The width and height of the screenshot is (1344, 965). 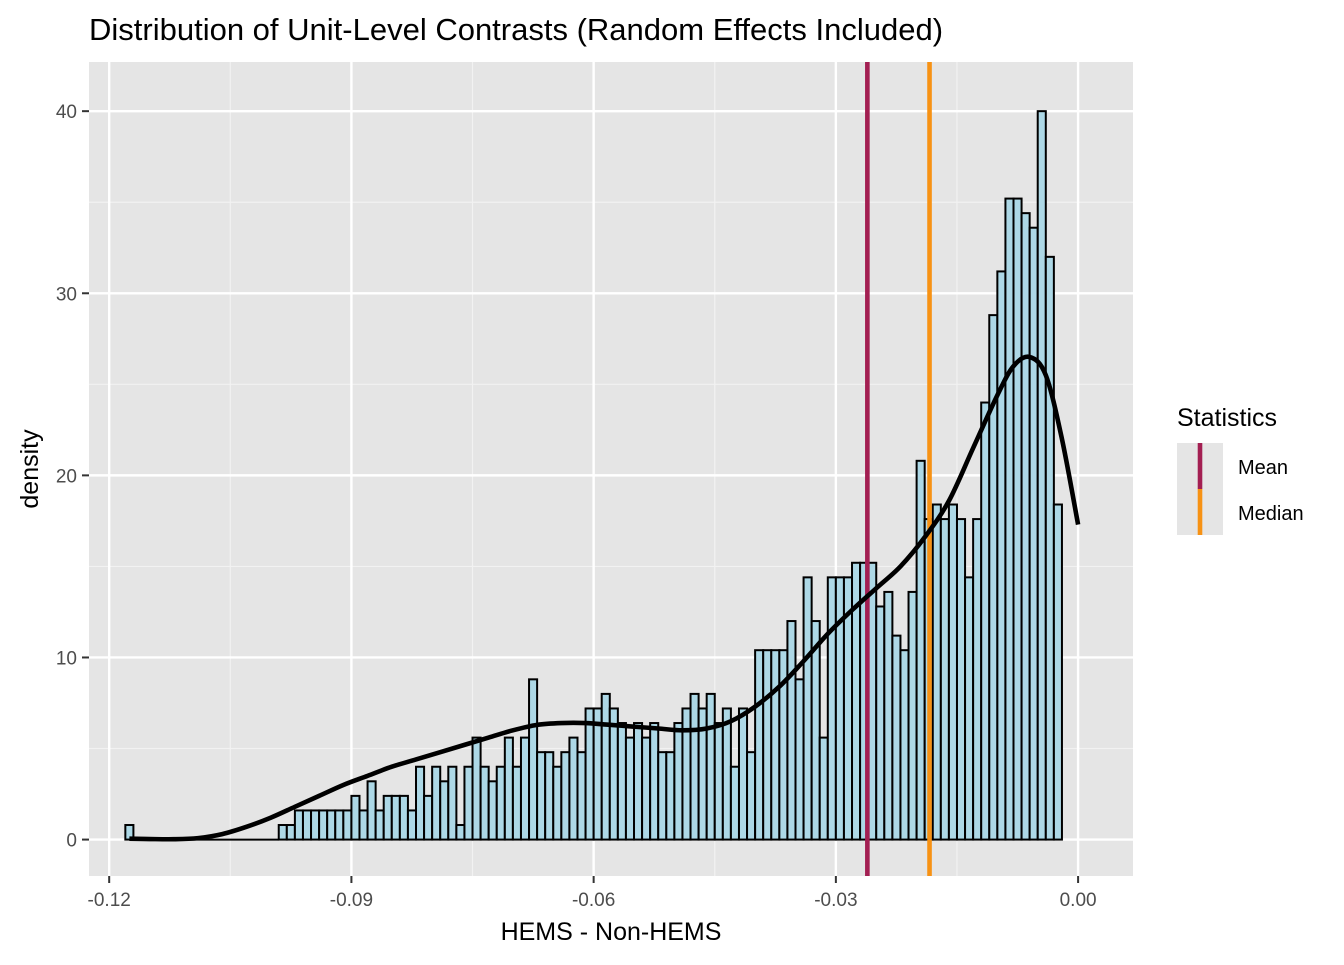 What do you see at coordinates (898, 469) in the screenshot?
I see `statistic-lines` at bounding box center [898, 469].